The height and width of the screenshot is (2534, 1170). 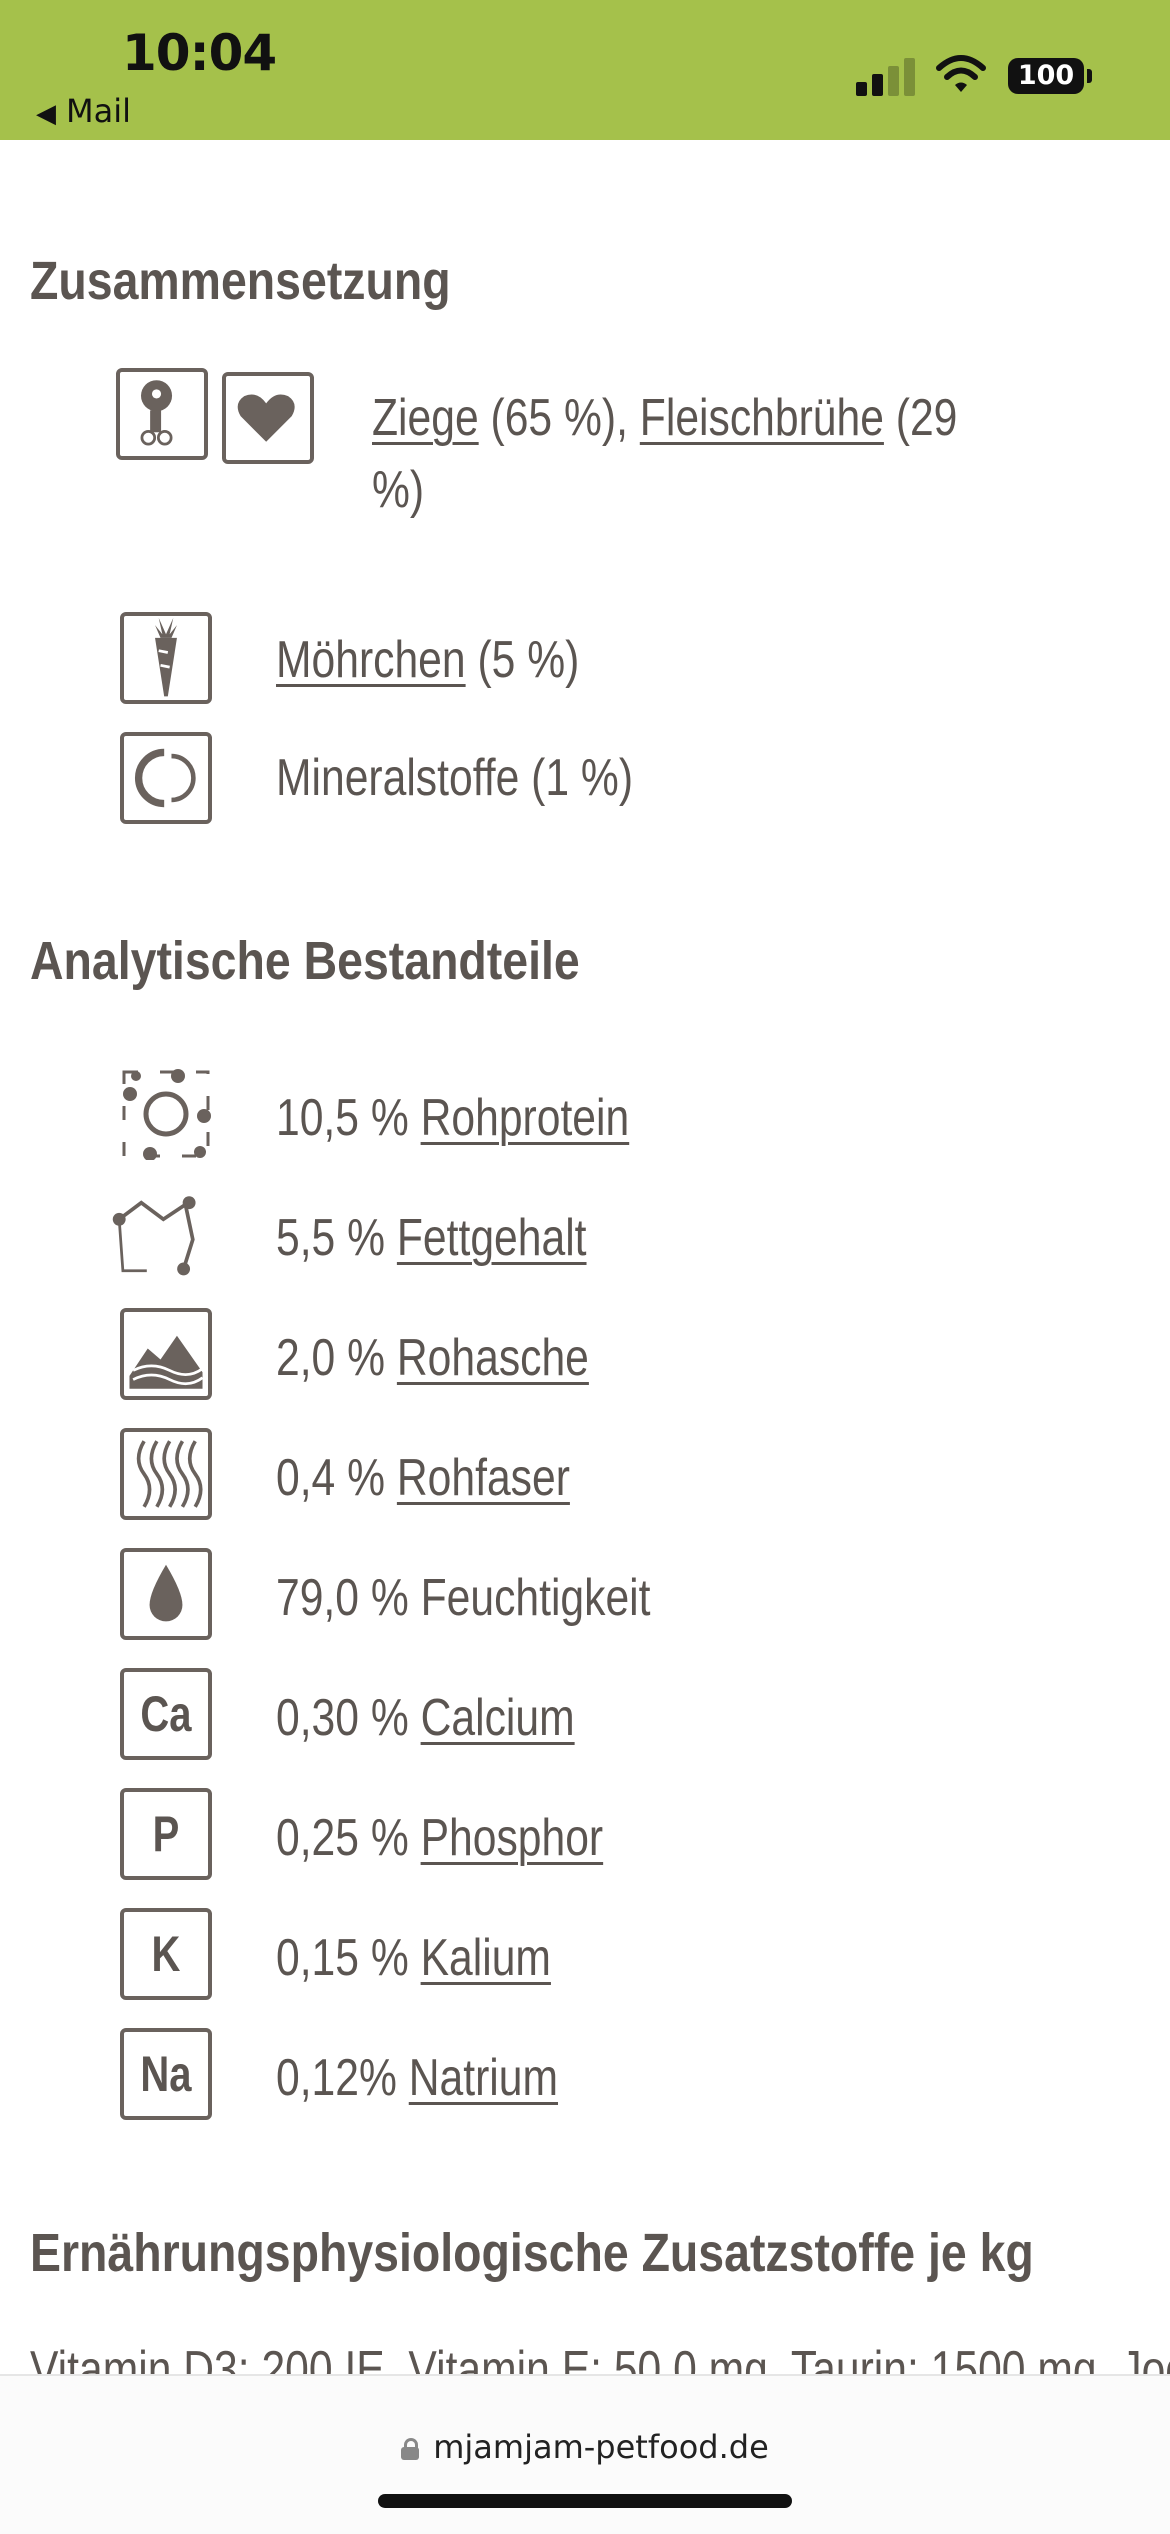 I want to click on composition-meat-text-line2: %), so click(x=398, y=490).